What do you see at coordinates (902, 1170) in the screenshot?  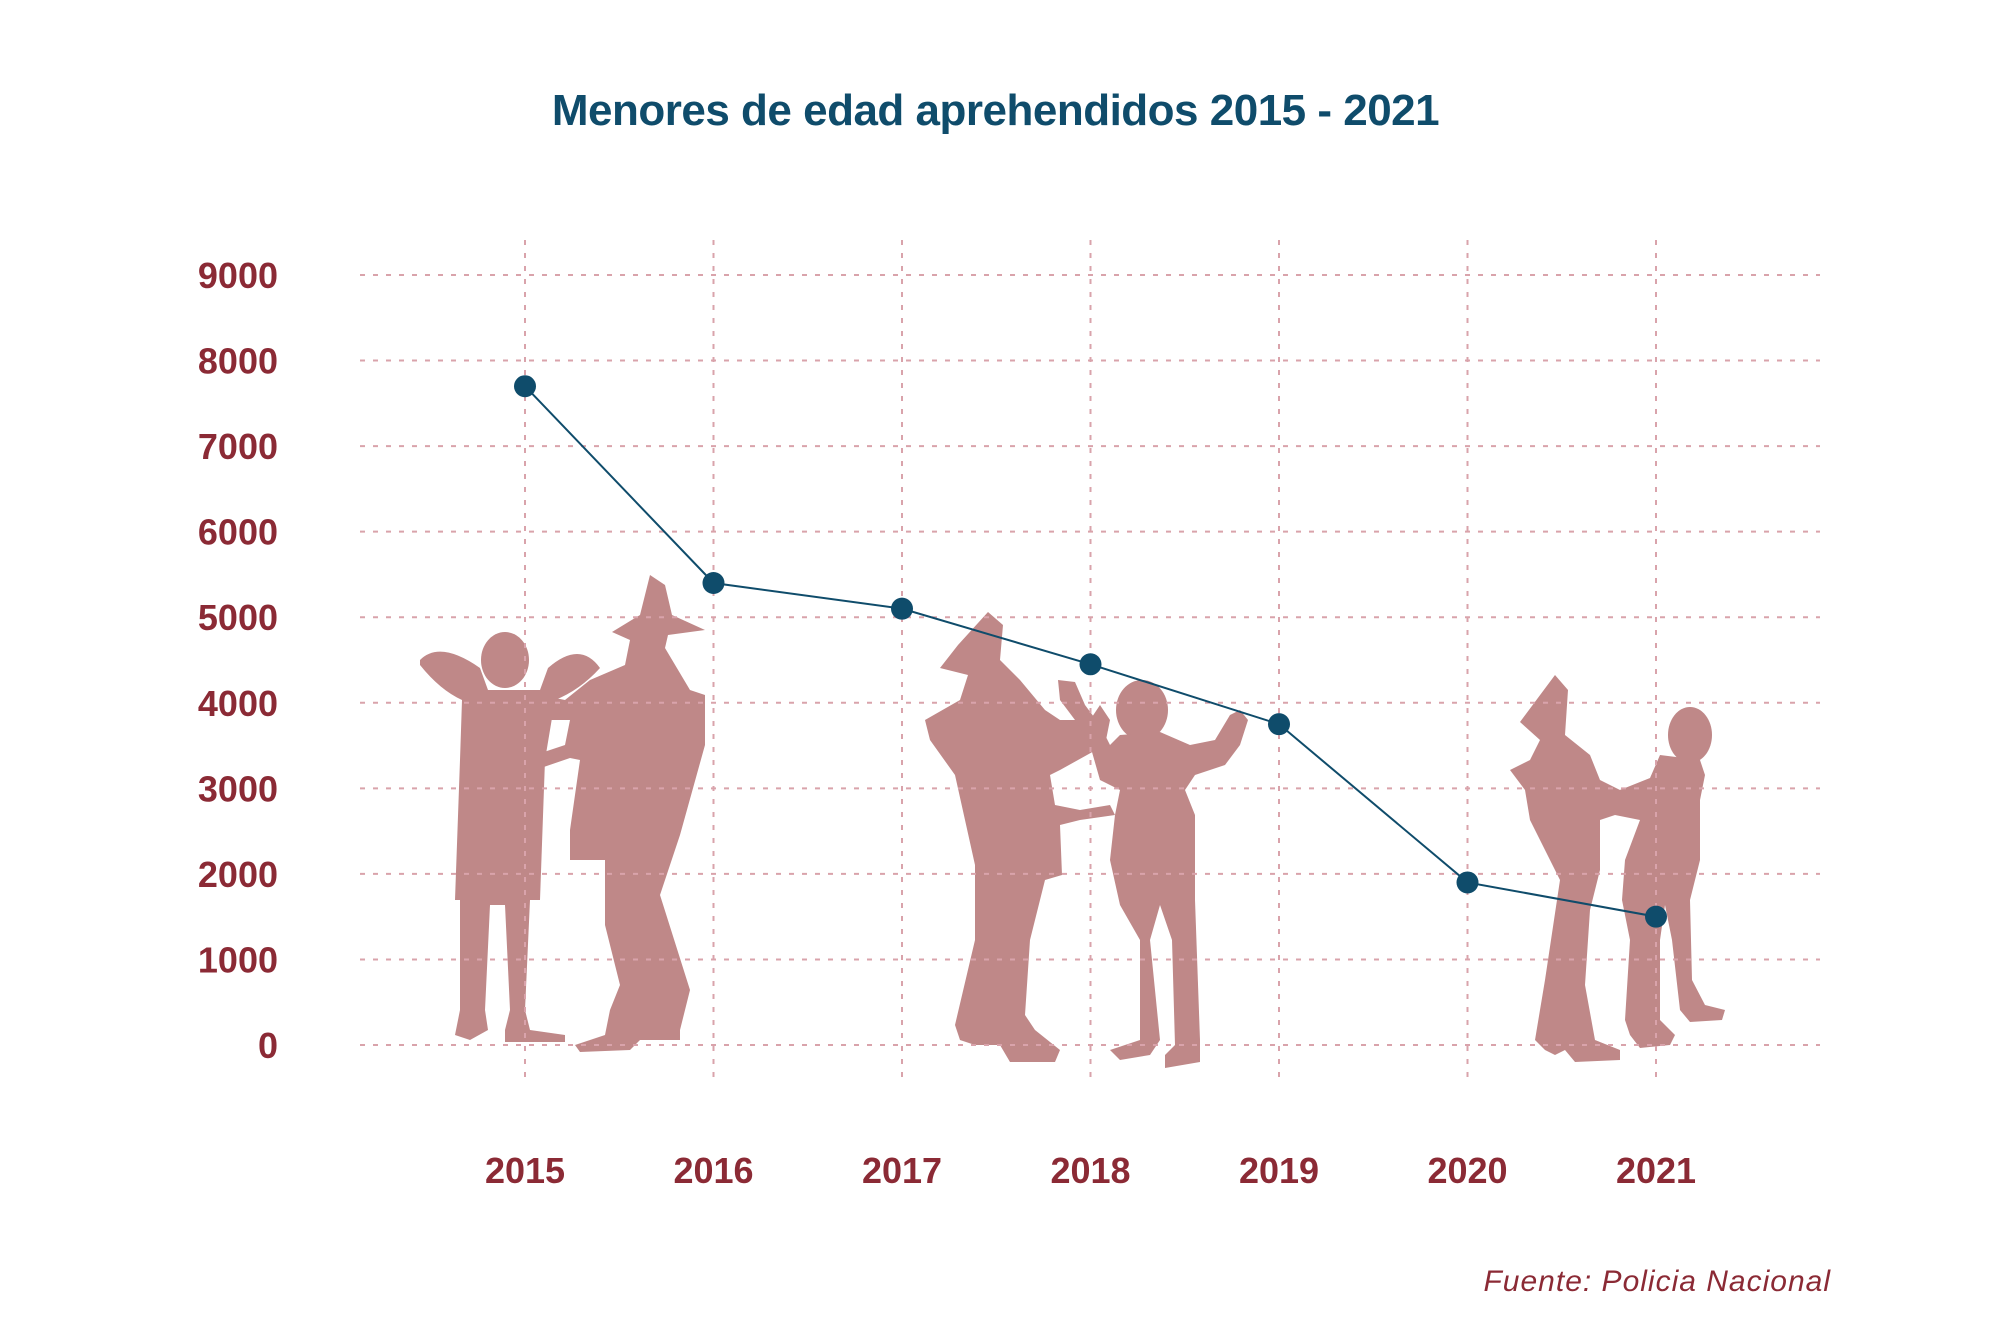 I see `x-tick-label: 2017` at bounding box center [902, 1170].